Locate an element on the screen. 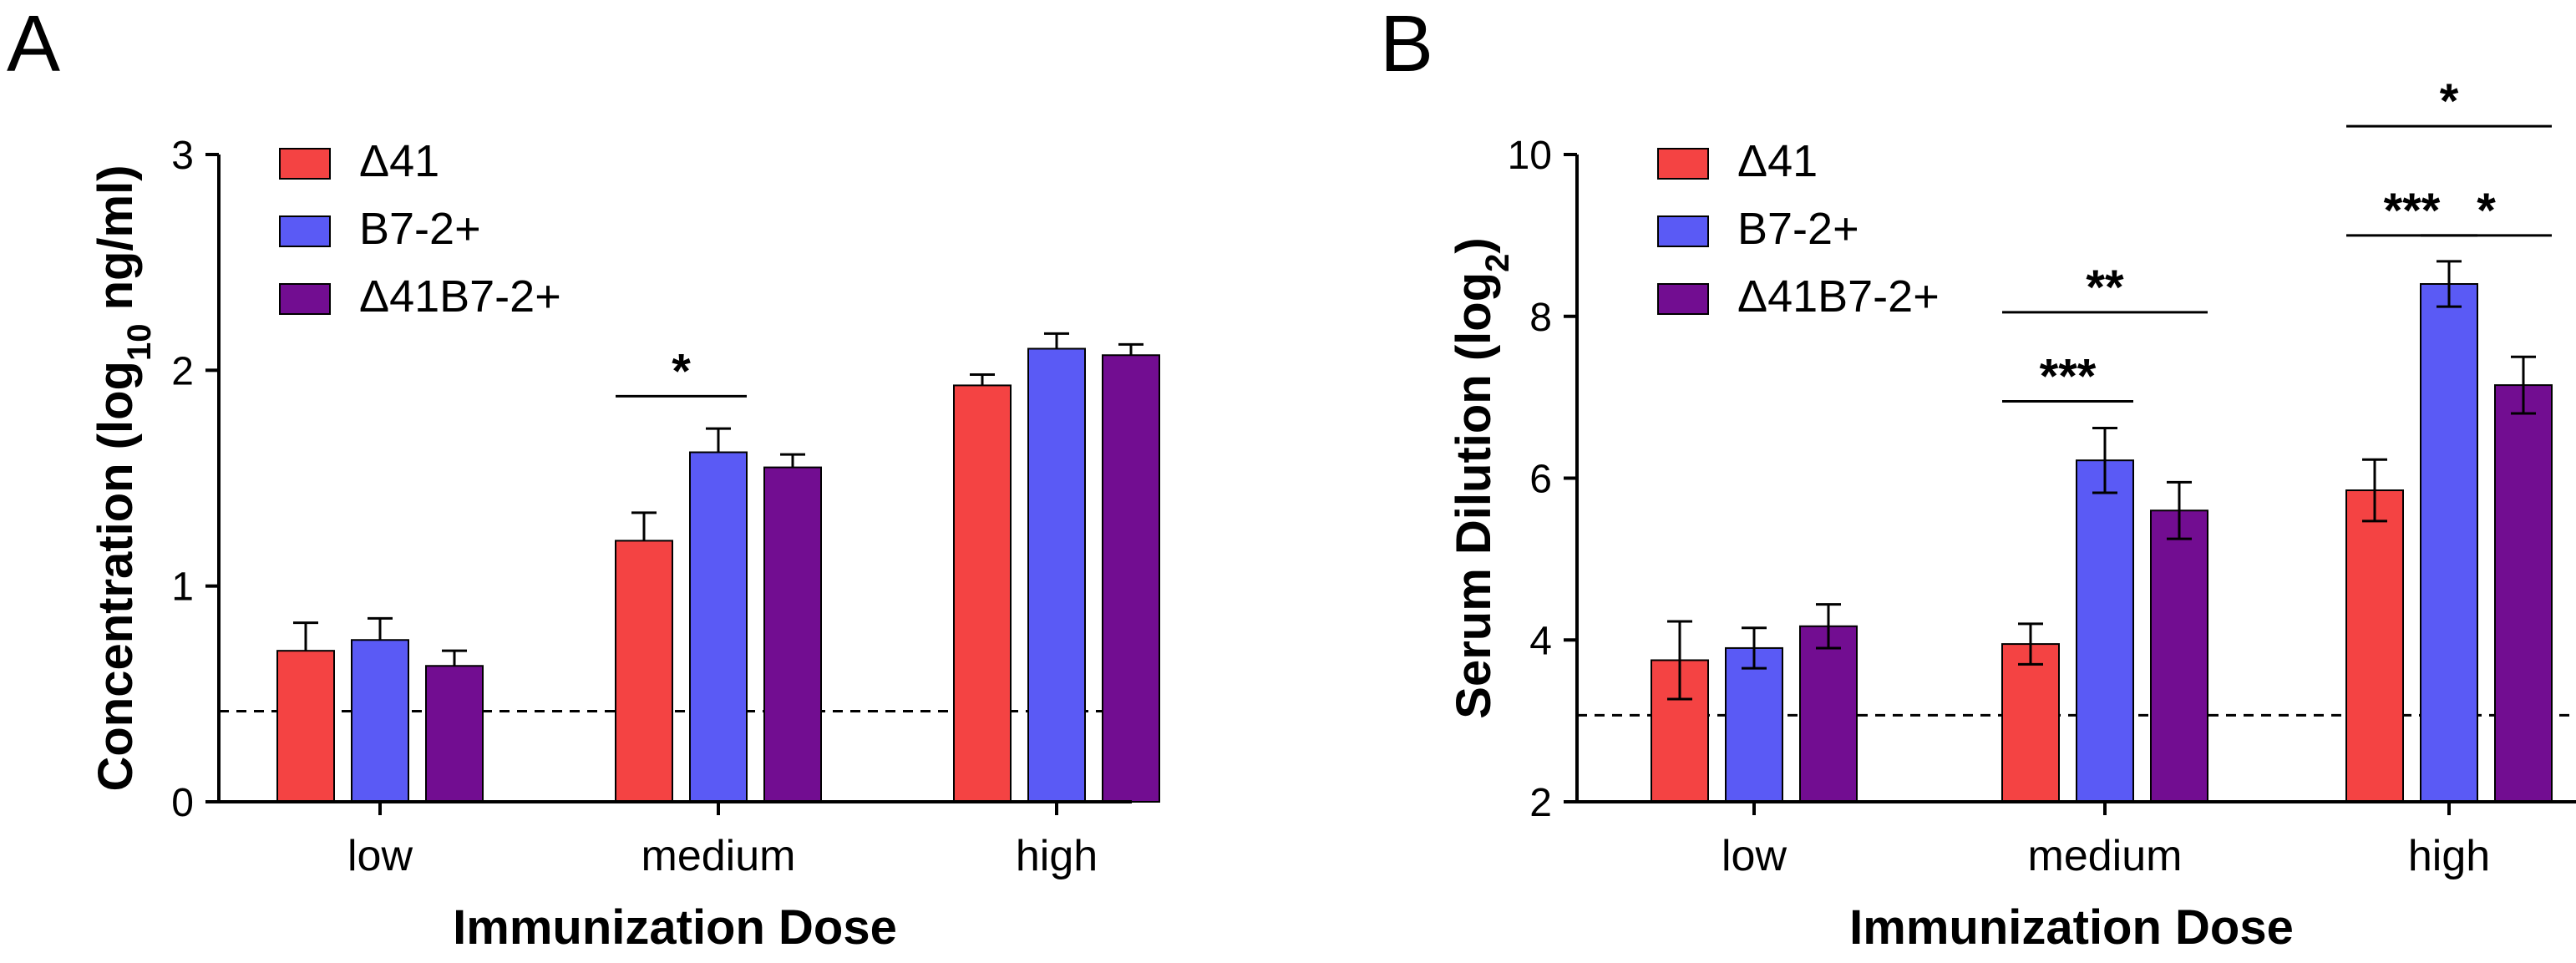 The image size is (2576, 963). y-tick-label: 3 is located at coordinates (182, 156).